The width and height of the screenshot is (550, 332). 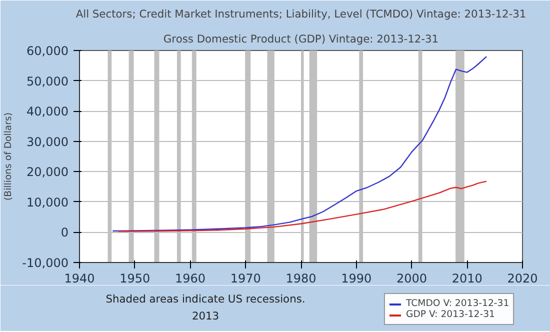 What do you see at coordinates (458, 303) in the screenshot?
I see `legend-label: TCMDO V: 2013-12-31` at bounding box center [458, 303].